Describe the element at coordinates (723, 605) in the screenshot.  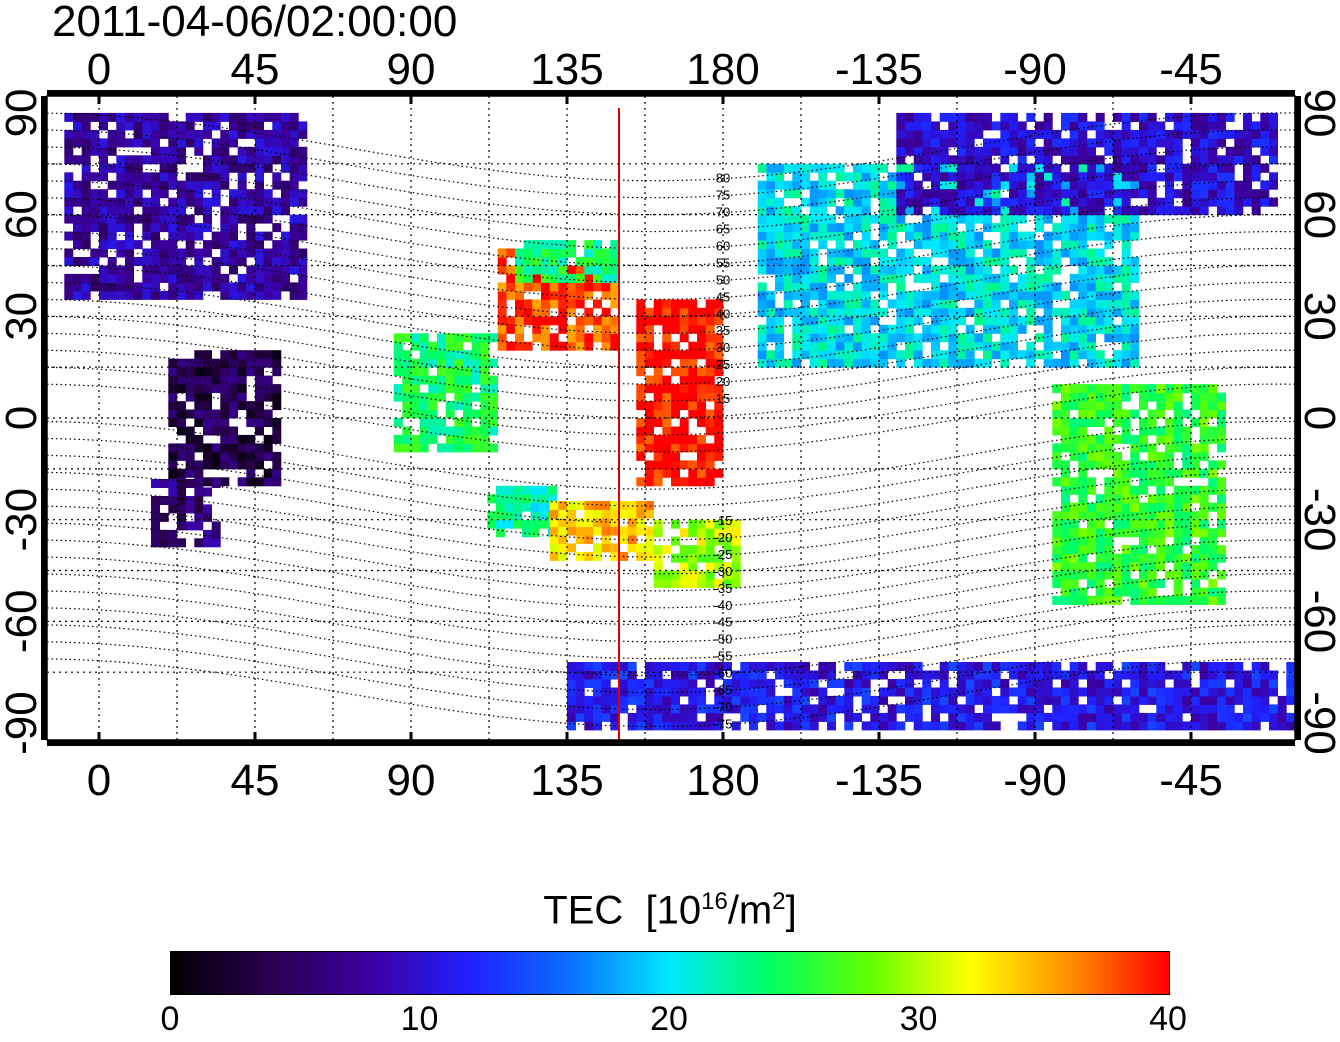
I see `contour-label-south: -40` at that location.